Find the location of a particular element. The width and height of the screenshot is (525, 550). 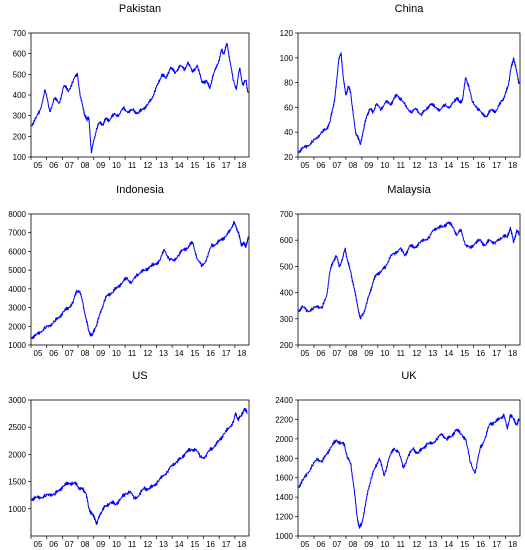

y-tick-label: 500 is located at coordinates (287, 266).